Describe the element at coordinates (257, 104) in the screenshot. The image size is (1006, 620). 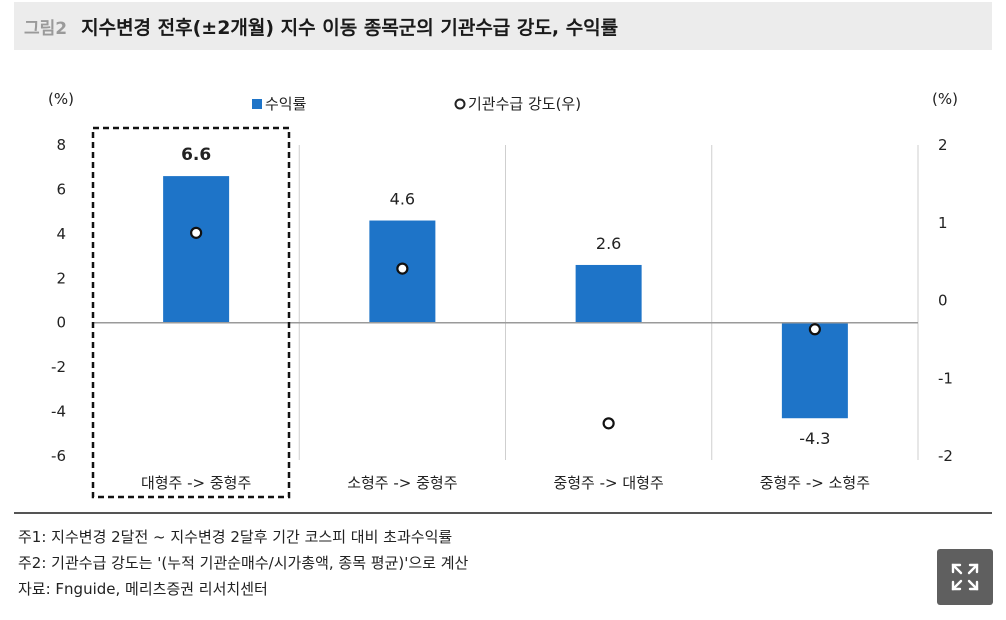
I see `legend-swatch-bar` at that location.